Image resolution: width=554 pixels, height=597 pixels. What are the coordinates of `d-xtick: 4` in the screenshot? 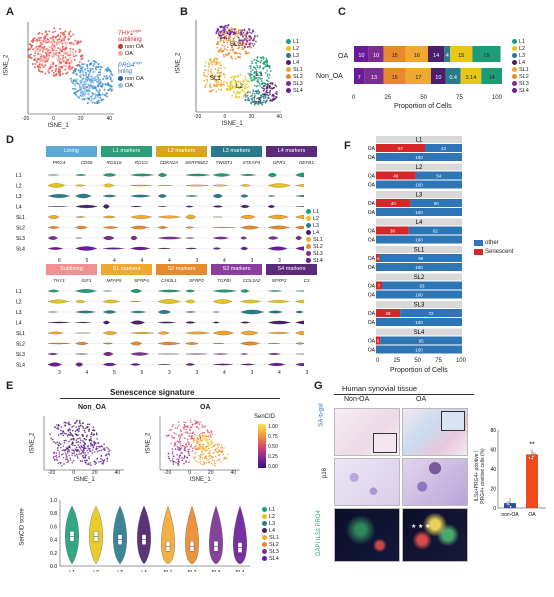 It's located at (224, 261).